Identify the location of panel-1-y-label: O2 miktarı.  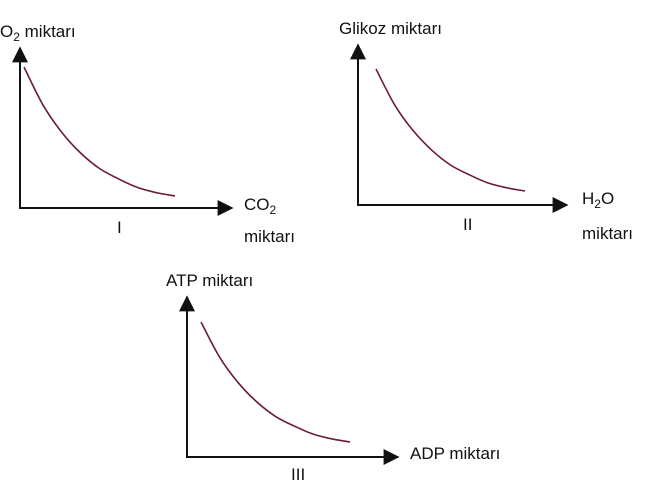
(38, 33).